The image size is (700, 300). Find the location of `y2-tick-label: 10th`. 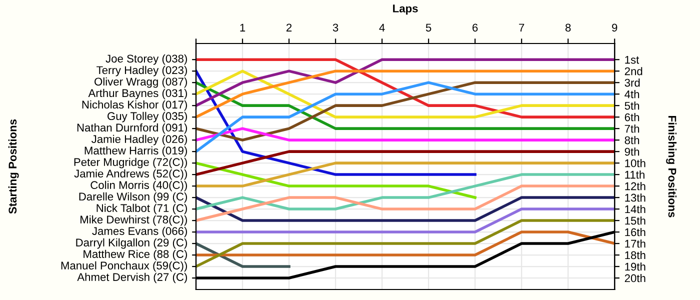

y2-tick-label: 10th is located at coordinates (635, 163).